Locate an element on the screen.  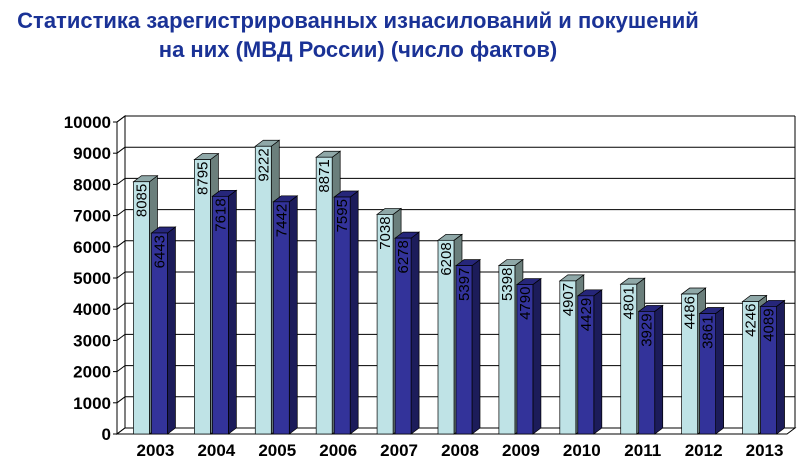
x-tick-label: 2009 is located at coordinates (521, 450).